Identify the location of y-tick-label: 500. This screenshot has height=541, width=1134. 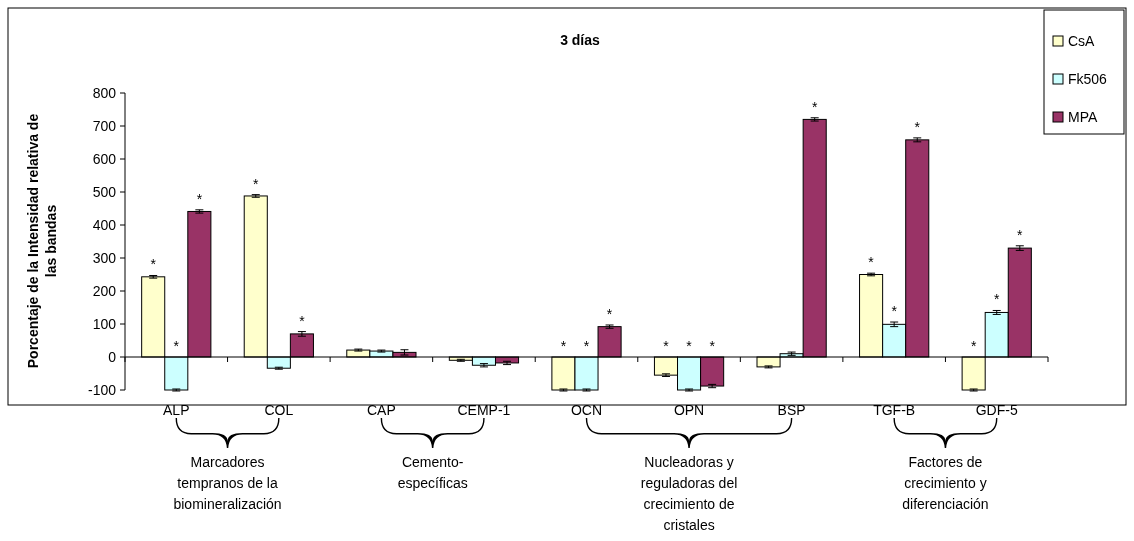
(104, 191).